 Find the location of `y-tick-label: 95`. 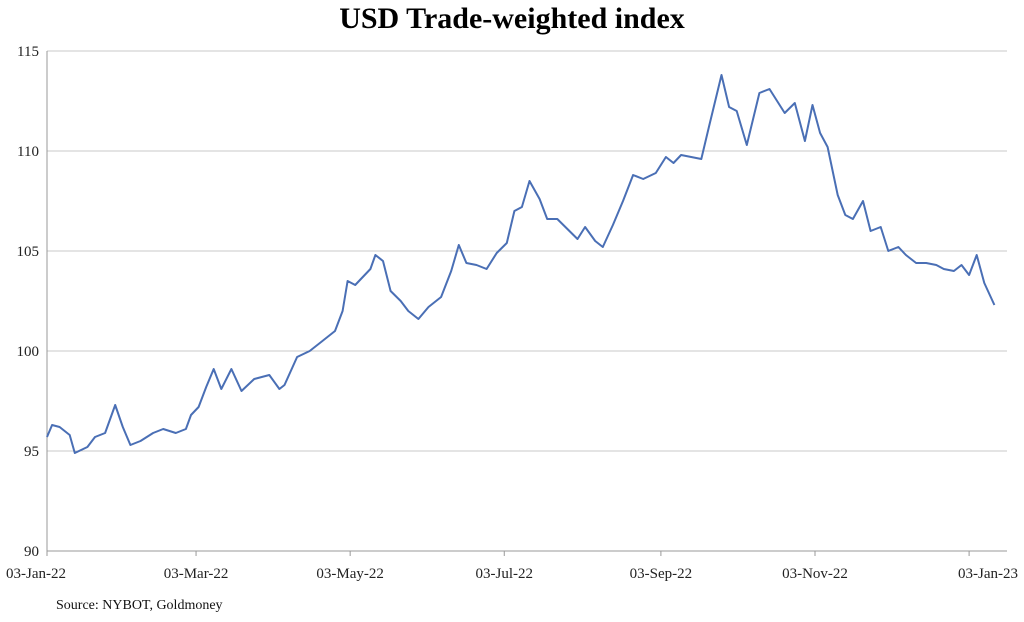

y-tick-label: 95 is located at coordinates (31, 452).